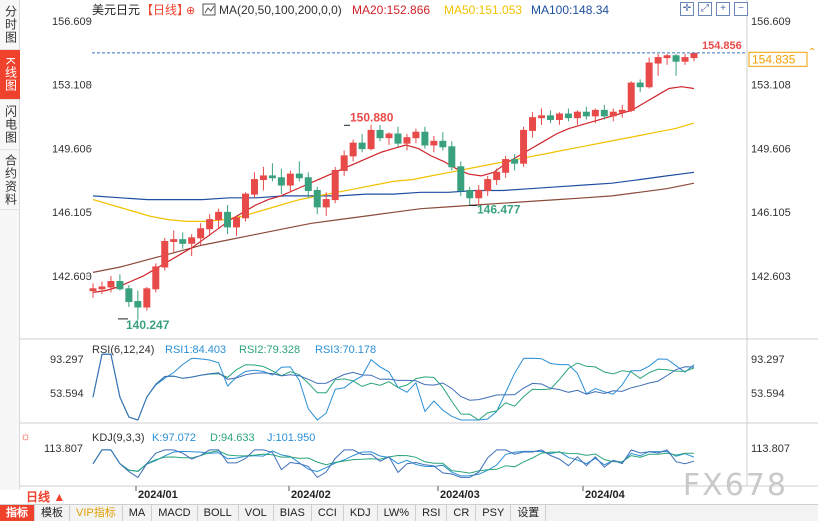 This screenshot has width=818, height=521. What do you see at coordinates (38, 497) in the screenshot?
I see `period-label: 日线` at bounding box center [38, 497].